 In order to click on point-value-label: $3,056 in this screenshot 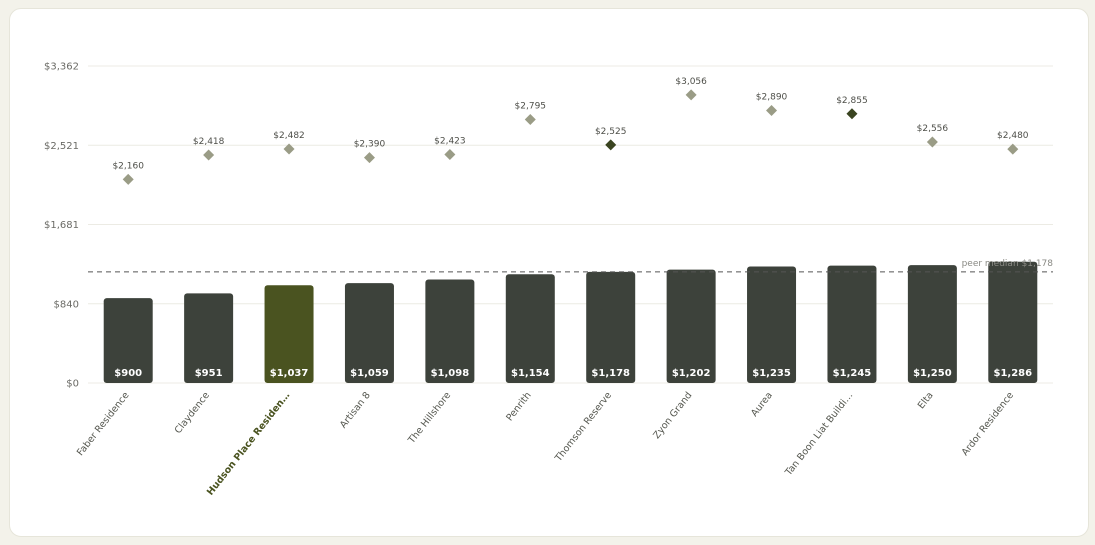, I will do `click(691, 82)`.